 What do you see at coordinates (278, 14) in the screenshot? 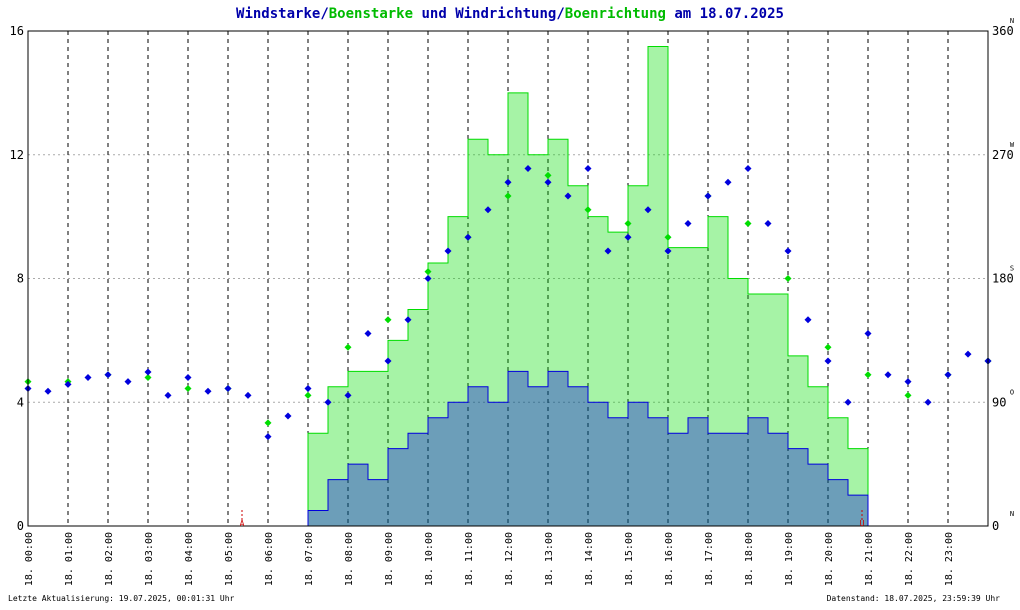
I see `title-windstarke: Windstarke` at bounding box center [278, 14].